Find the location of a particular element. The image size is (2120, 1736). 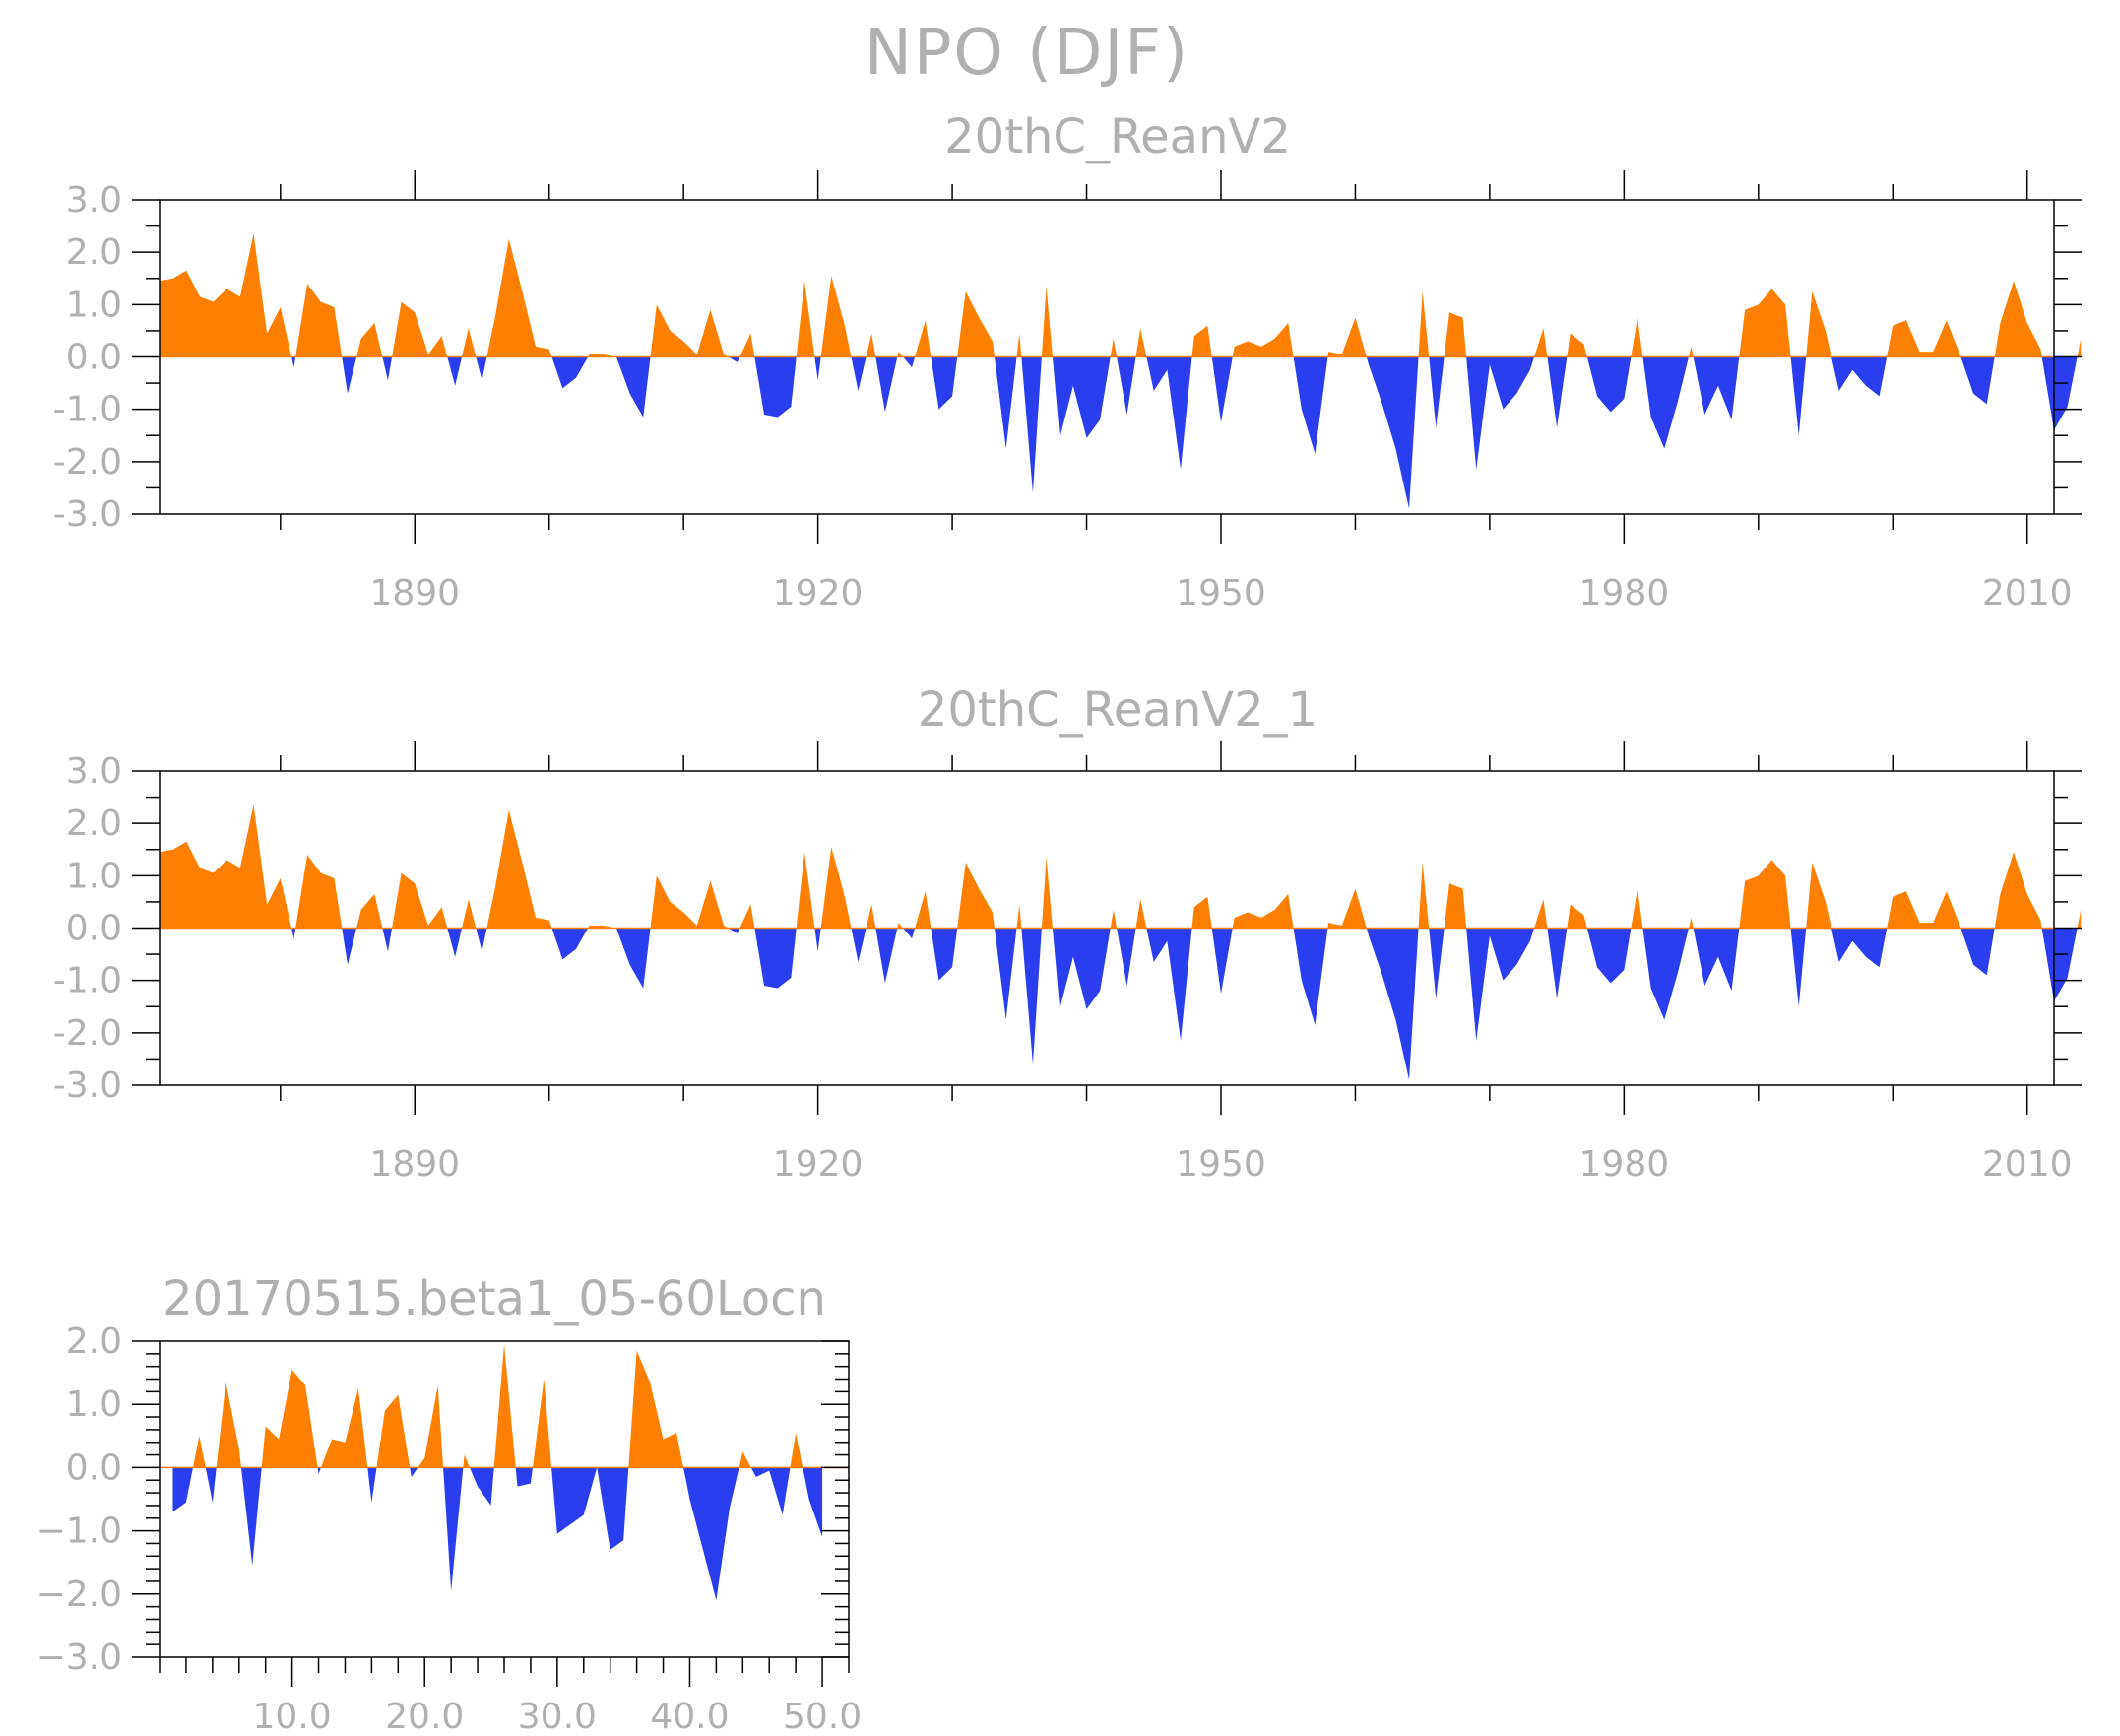

x-tick-label: 40.0 is located at coordinates (690, 1717).